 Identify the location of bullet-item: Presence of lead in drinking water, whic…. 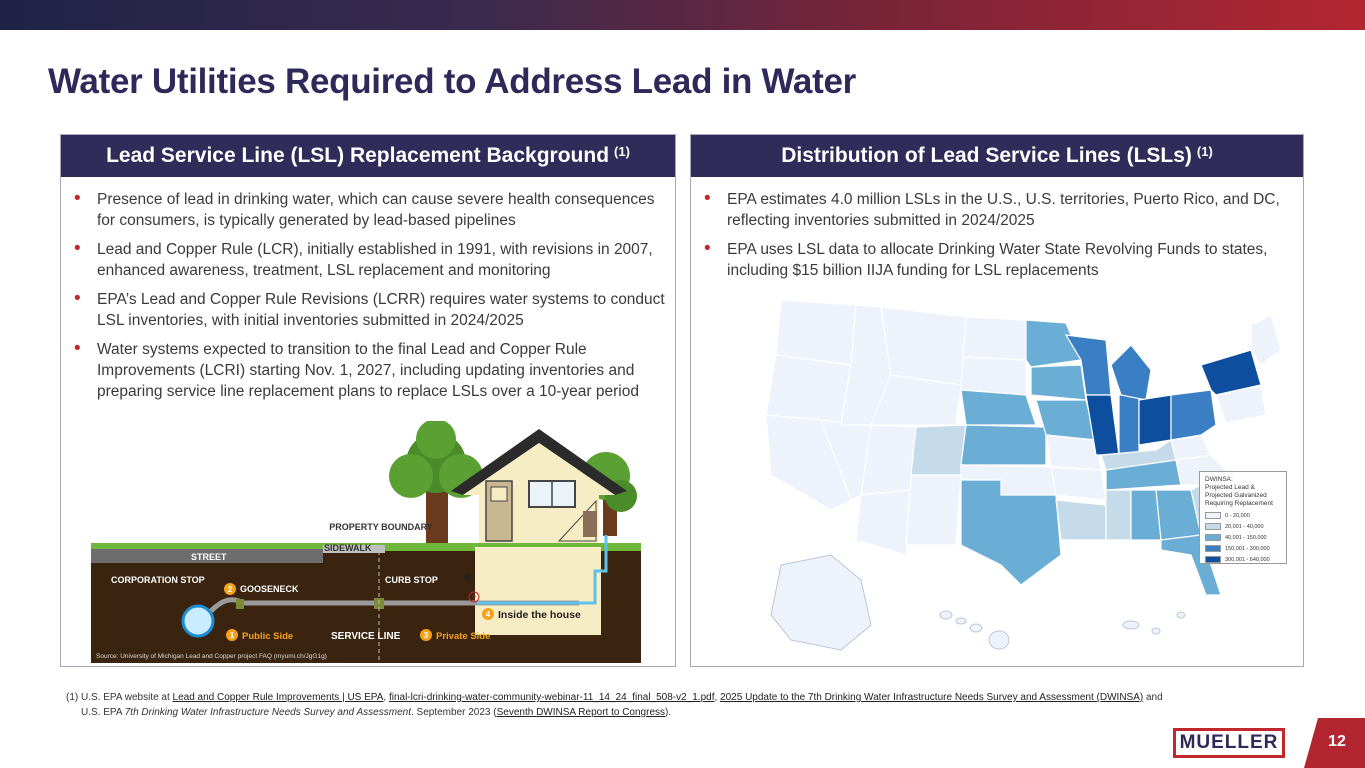
(369, 209).